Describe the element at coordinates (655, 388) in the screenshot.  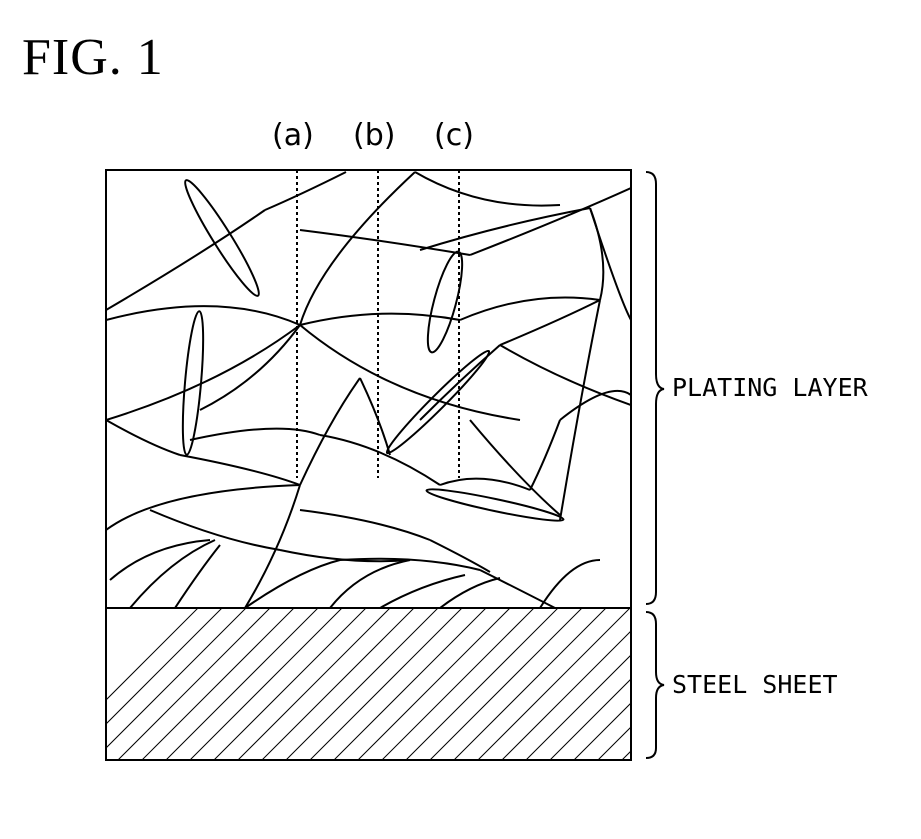
I see `plating-layer-brace` at that location.